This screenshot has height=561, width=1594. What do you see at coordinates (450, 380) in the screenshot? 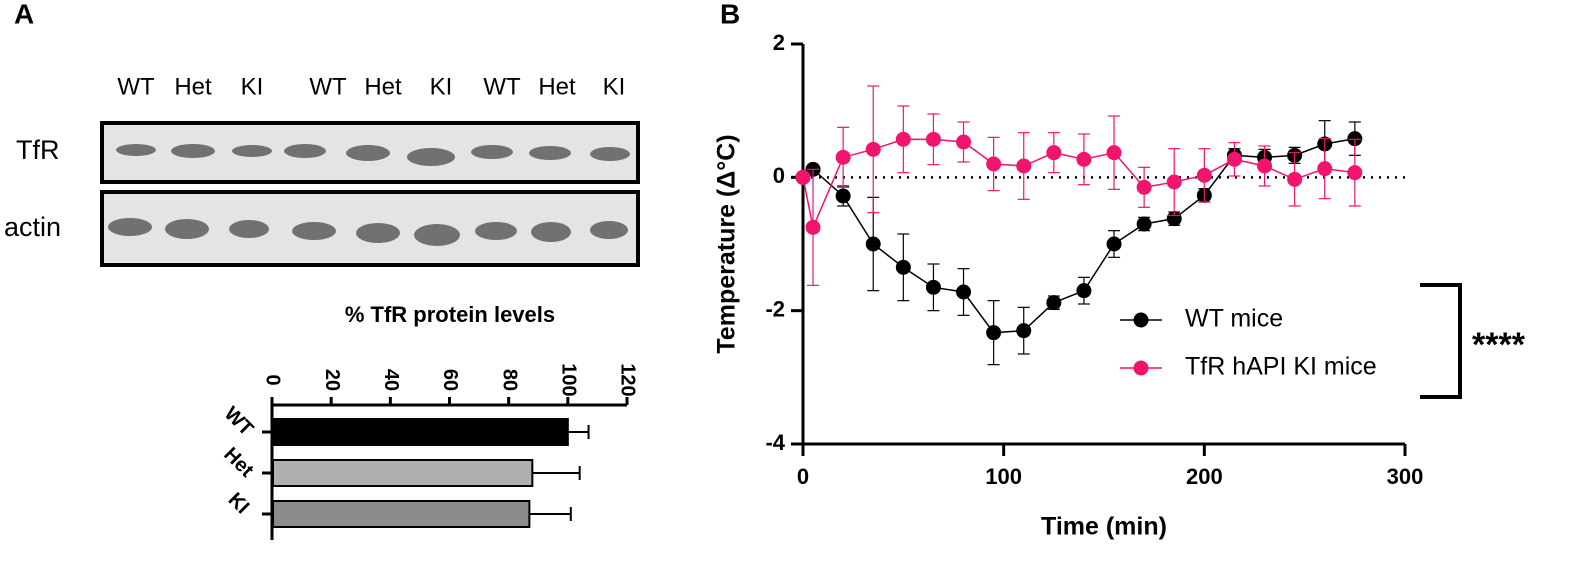
I see `x-tick-label: 60` at bounding box center [450, 380].